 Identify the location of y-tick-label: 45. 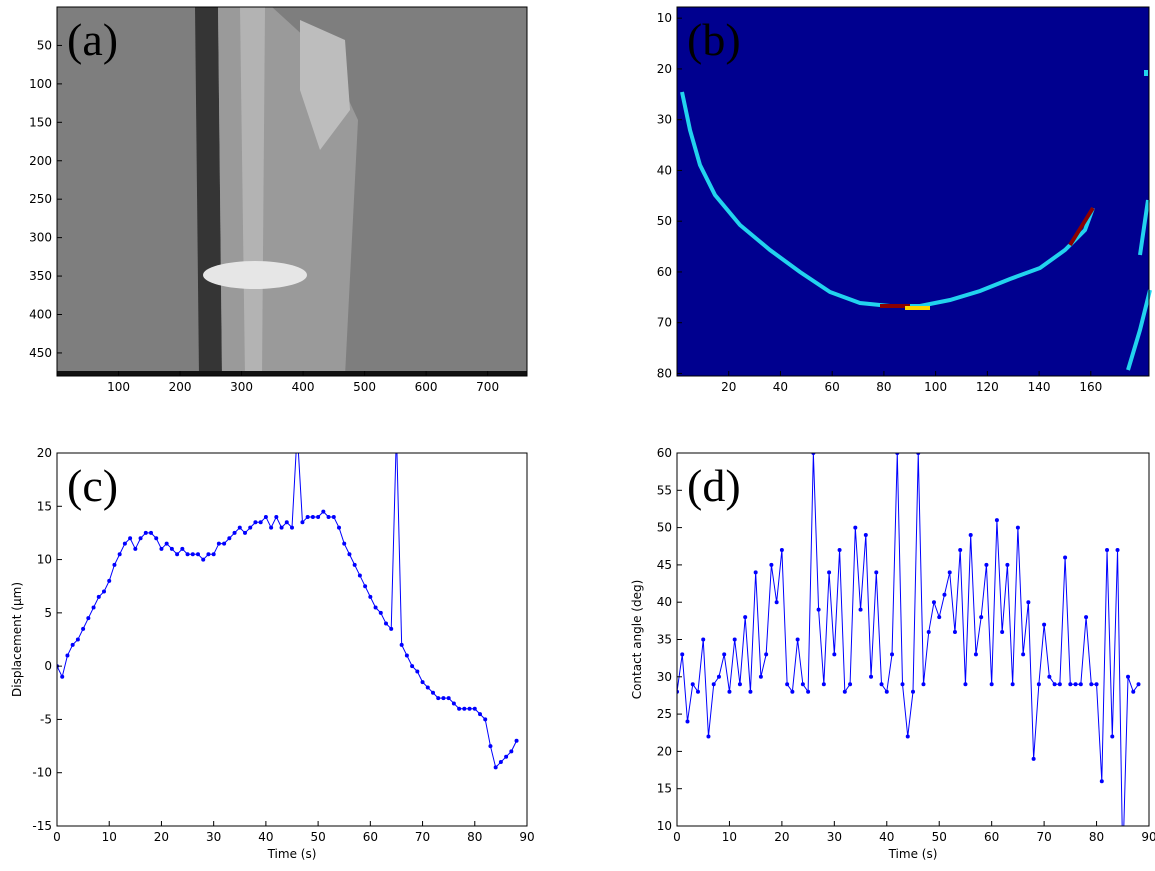
(664, 565).